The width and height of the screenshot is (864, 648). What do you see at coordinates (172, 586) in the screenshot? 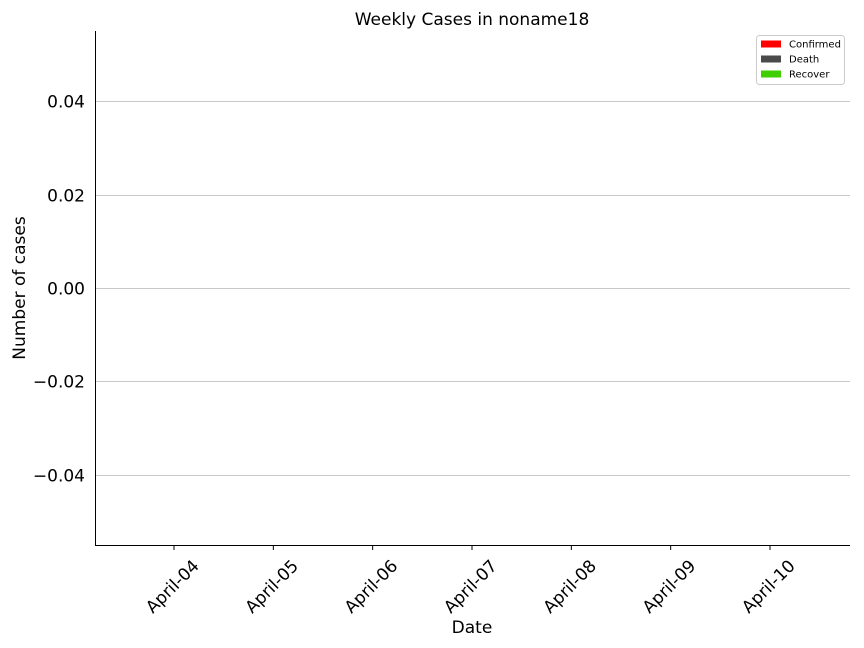
I see `x-tick-label: April-04` at bounding box center [172, 586].